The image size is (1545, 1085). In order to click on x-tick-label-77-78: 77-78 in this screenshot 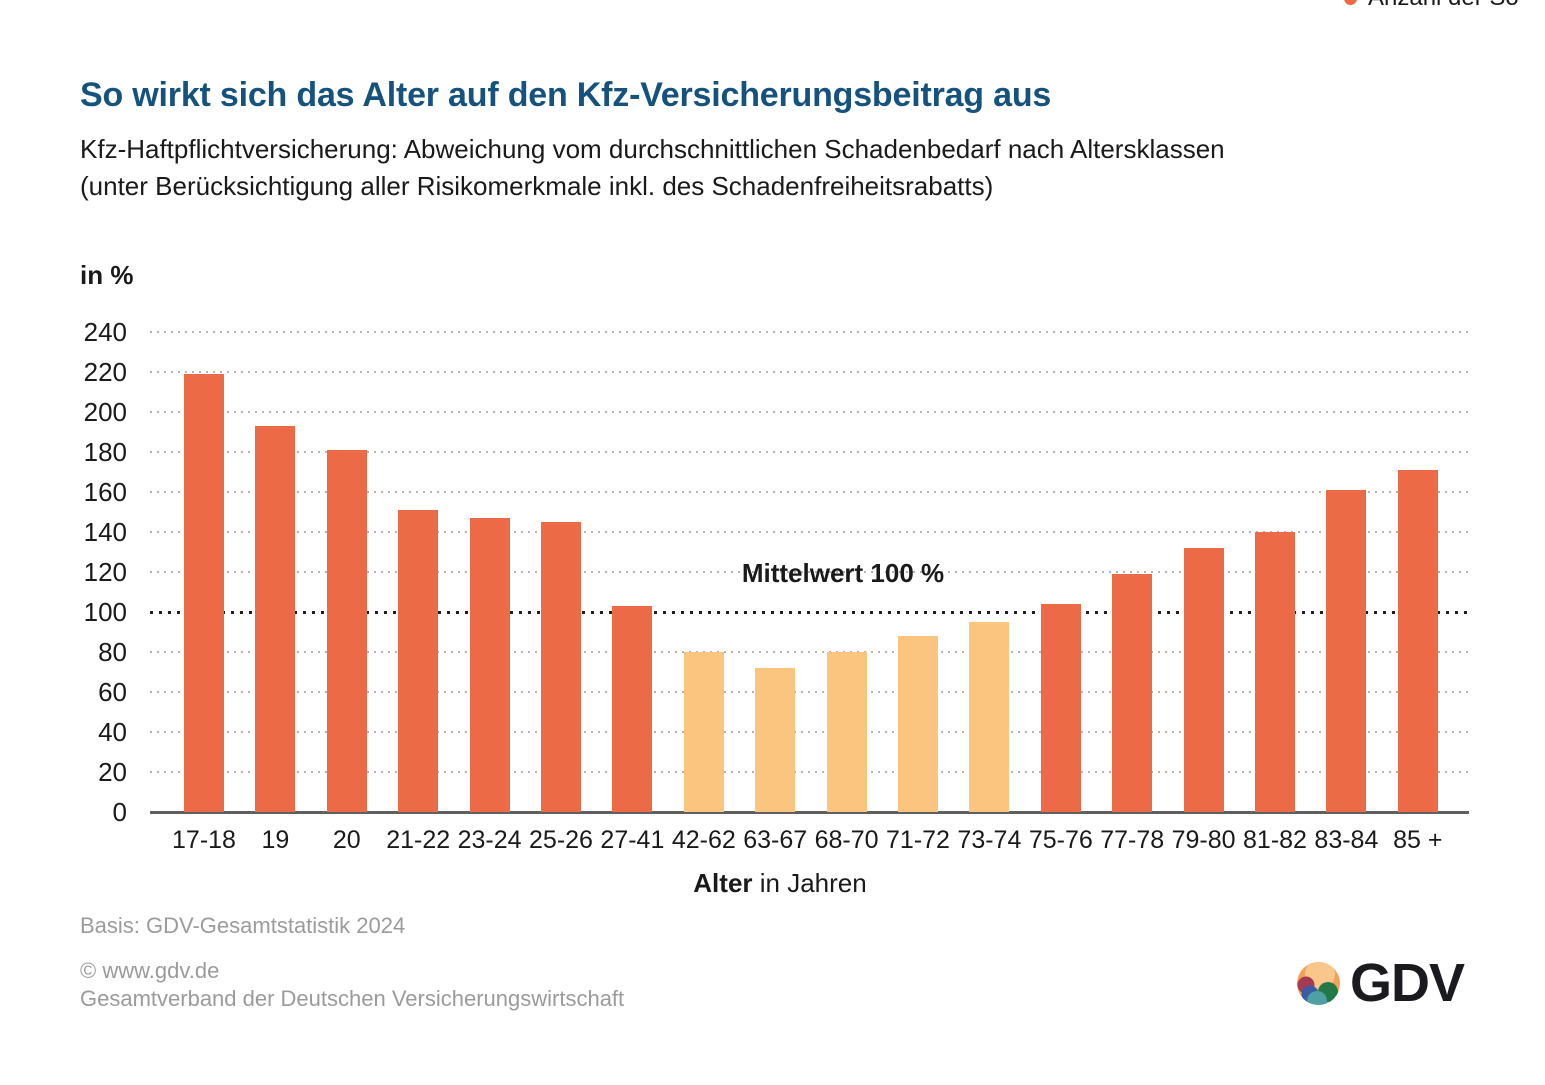, I will do `click(1132, 840)`.